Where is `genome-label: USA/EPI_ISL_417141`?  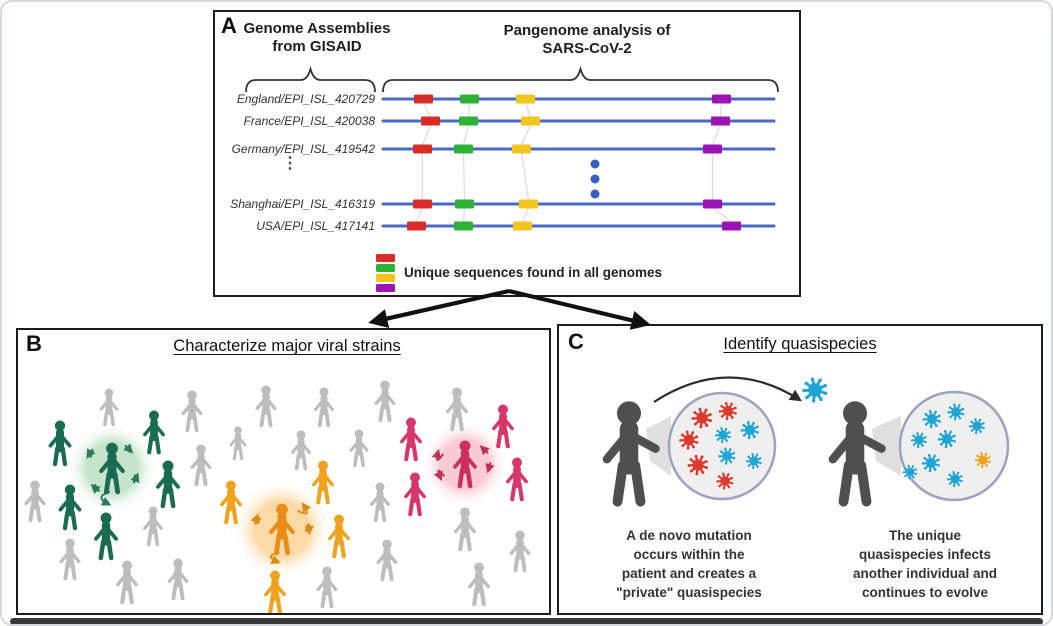 genome-label: USA/EPI_ISL_417141 is located at coordinates (315, 226).